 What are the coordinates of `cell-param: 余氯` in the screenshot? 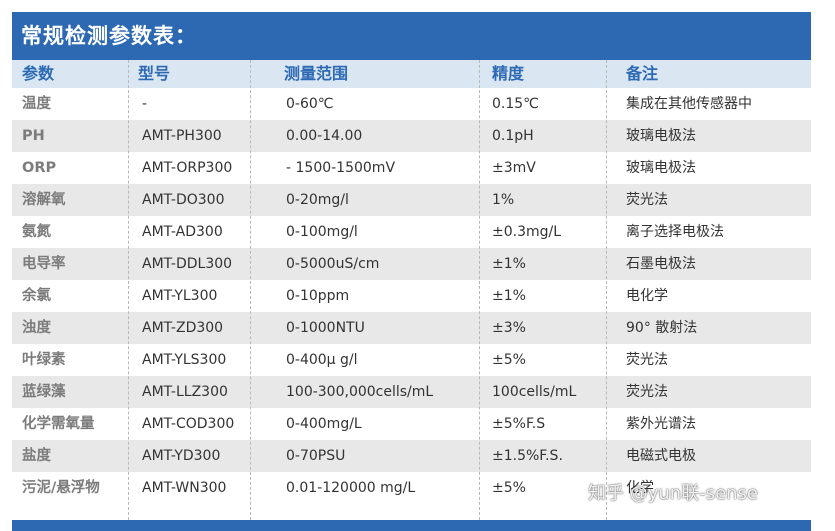 It's located at (36, 296).